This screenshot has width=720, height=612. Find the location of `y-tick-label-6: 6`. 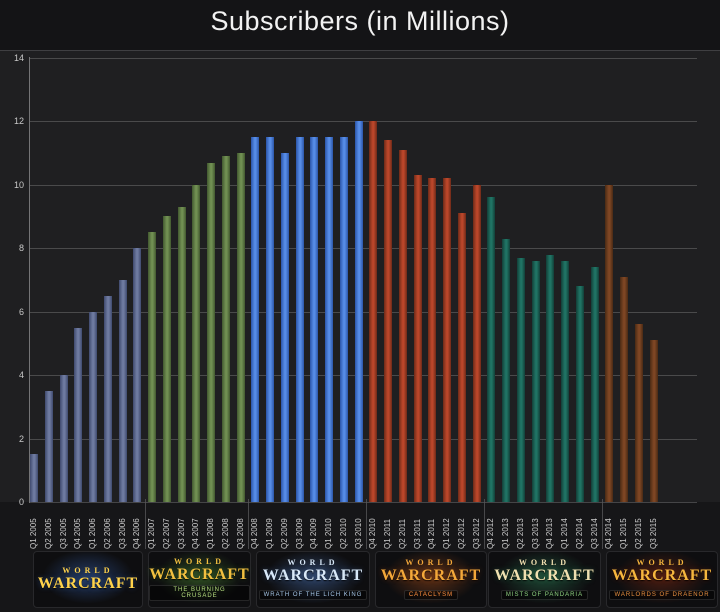

y-tick-label-6: 6 is located at coordinates (21, 311).